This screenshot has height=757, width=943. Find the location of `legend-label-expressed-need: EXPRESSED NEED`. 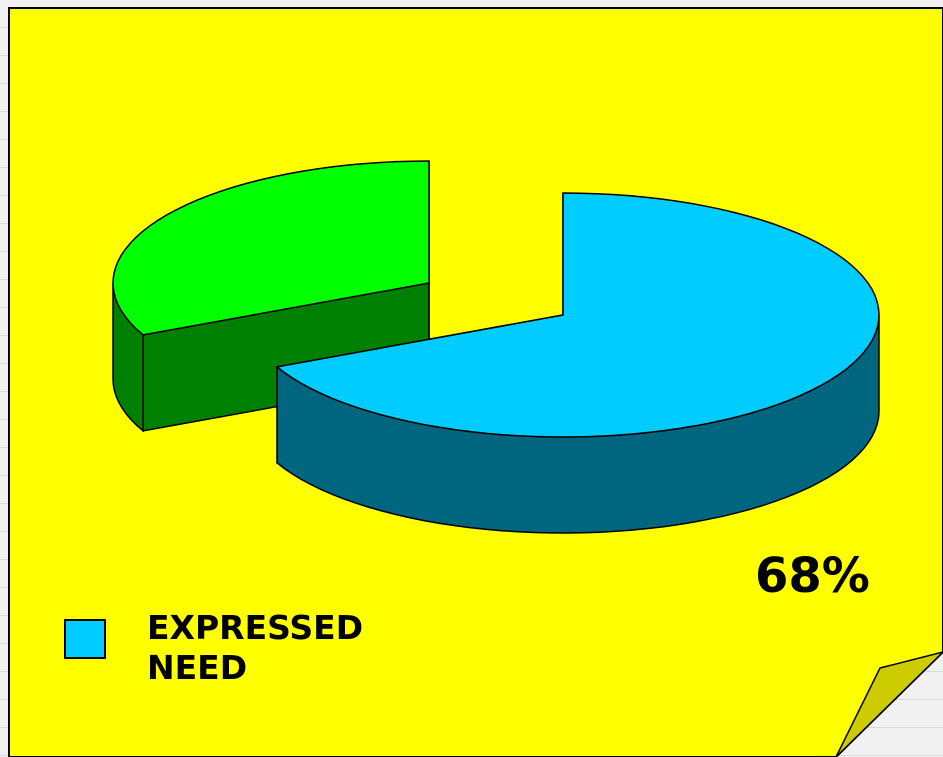

legend-label-expressed-need: EXPRESSED NEED is located at coordinates (255, 647).